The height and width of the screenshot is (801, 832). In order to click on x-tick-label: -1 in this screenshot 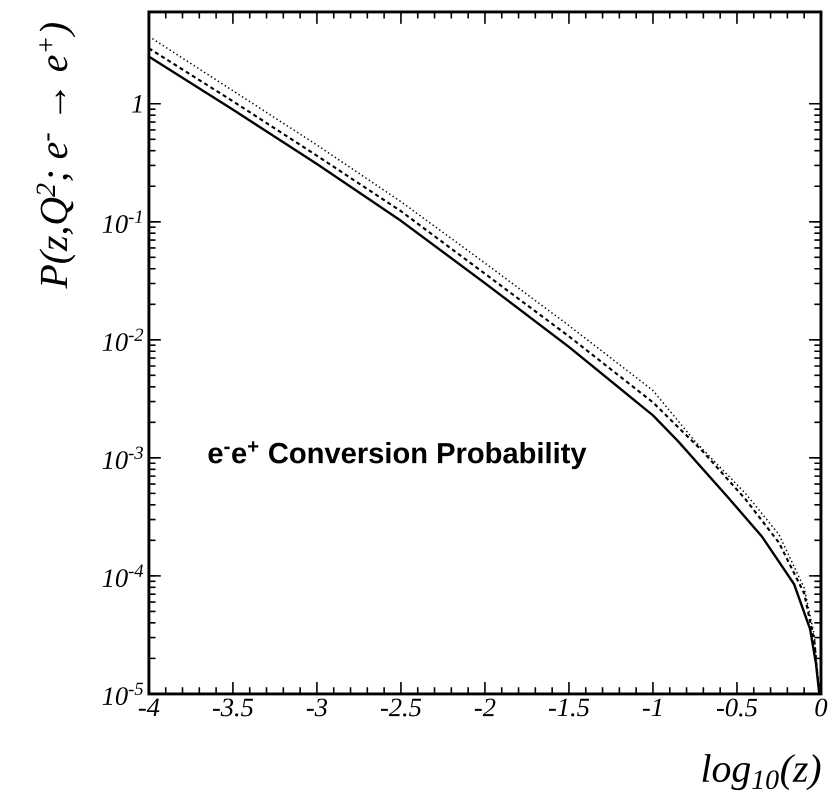, I will do `click(652, 707)`.